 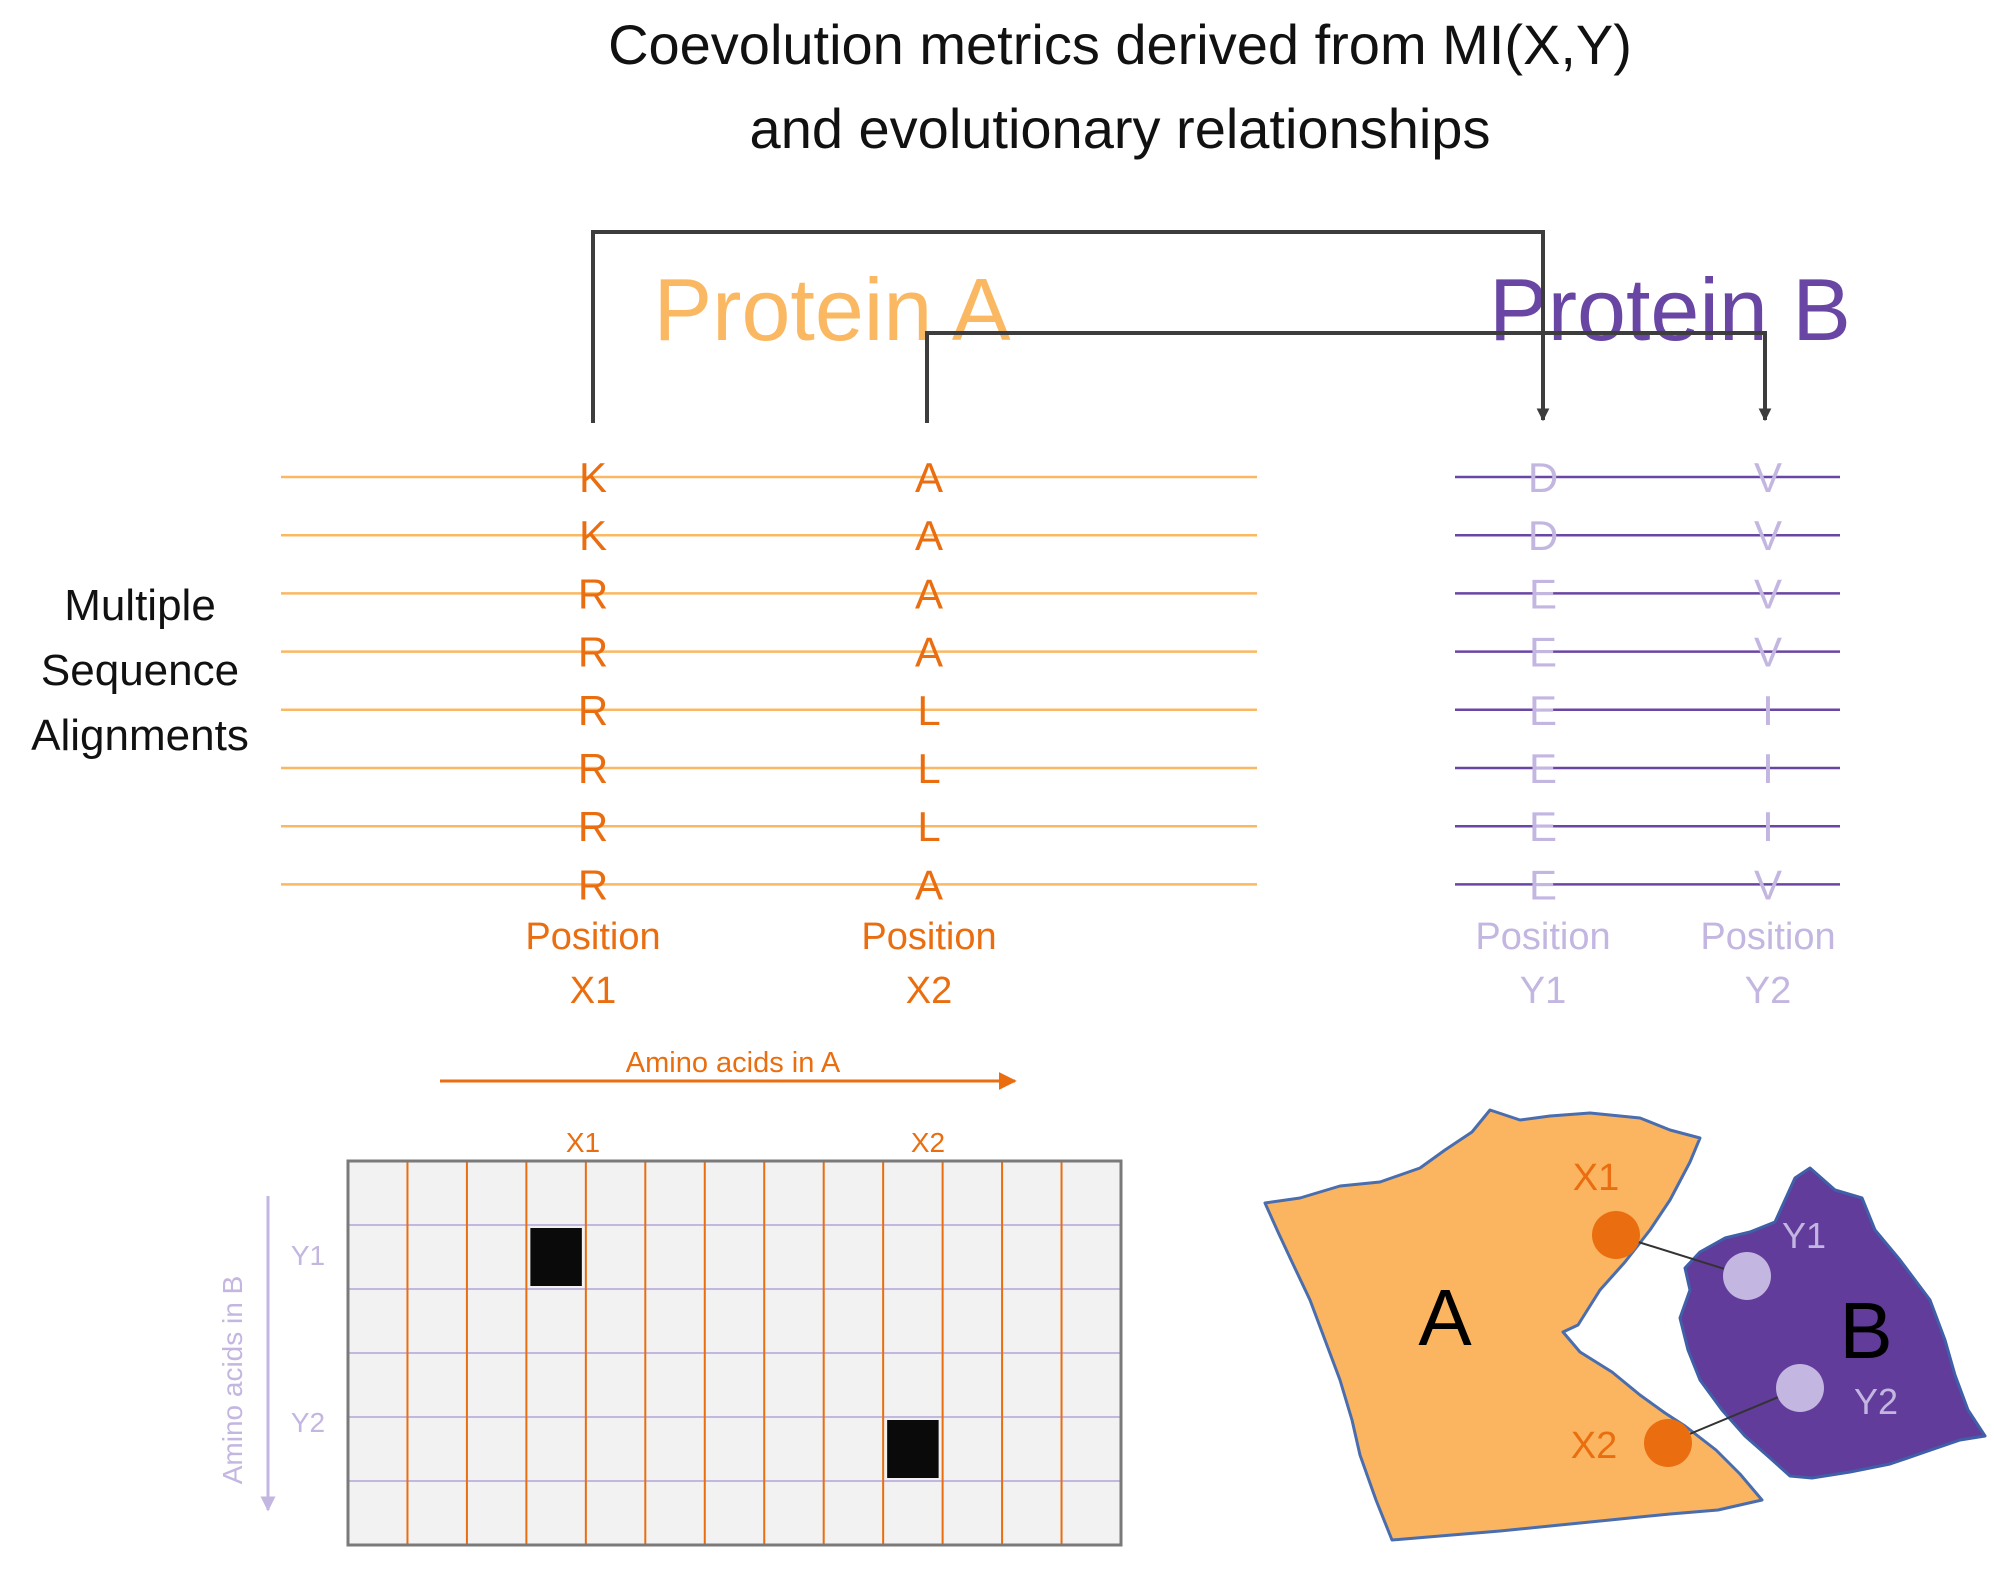 I want to click on matrix-row-label-y2: Y2, so click(x=308, y=1422).